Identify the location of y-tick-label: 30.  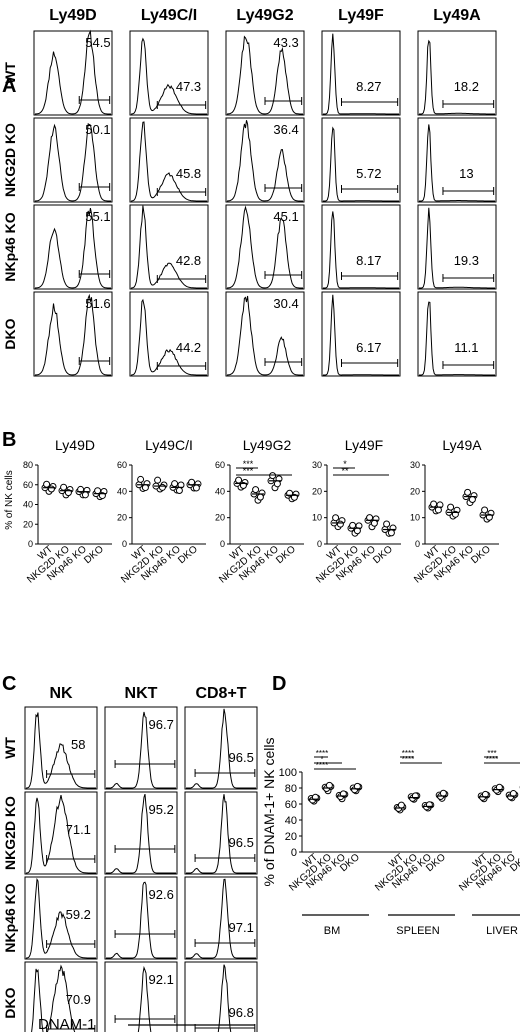
(415, 465).